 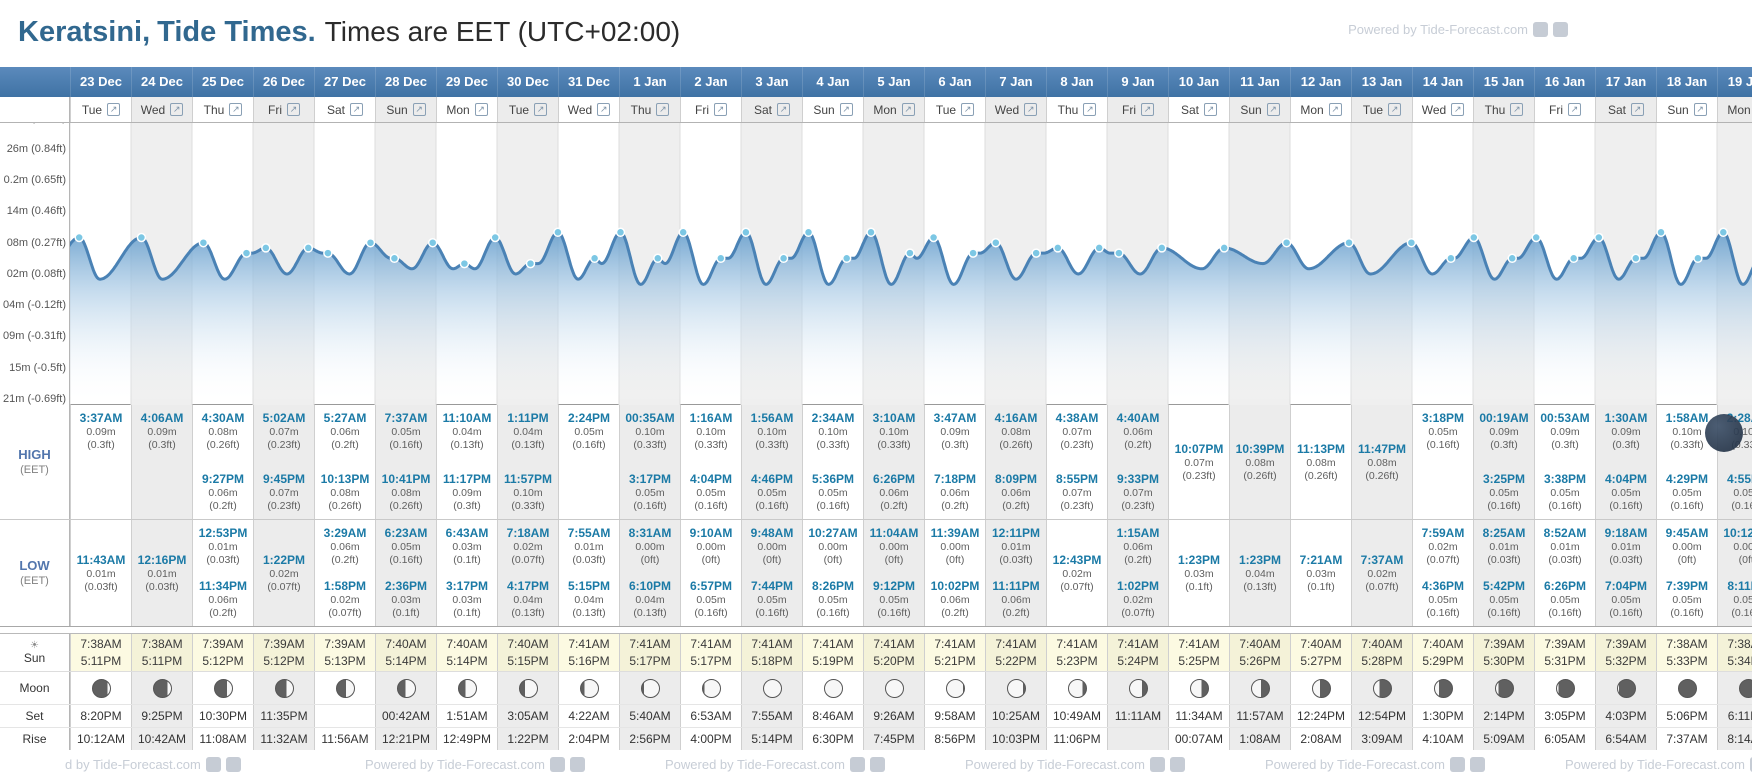 I want to click on tide-height-m: 0.04m, so click(x=528, y=600).